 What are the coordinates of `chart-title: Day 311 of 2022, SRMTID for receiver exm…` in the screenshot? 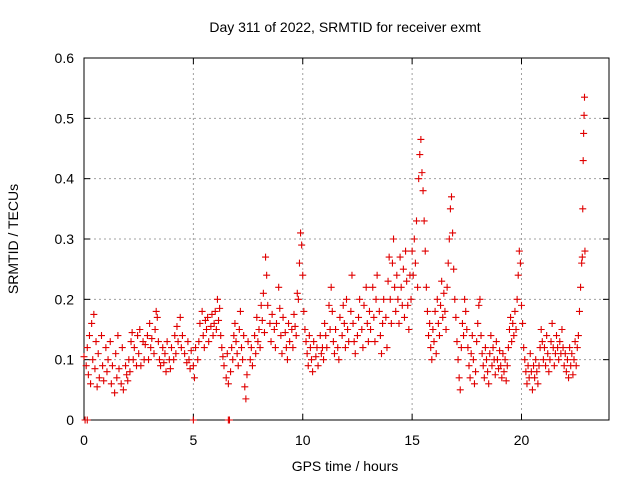 It's located at (344, 27).